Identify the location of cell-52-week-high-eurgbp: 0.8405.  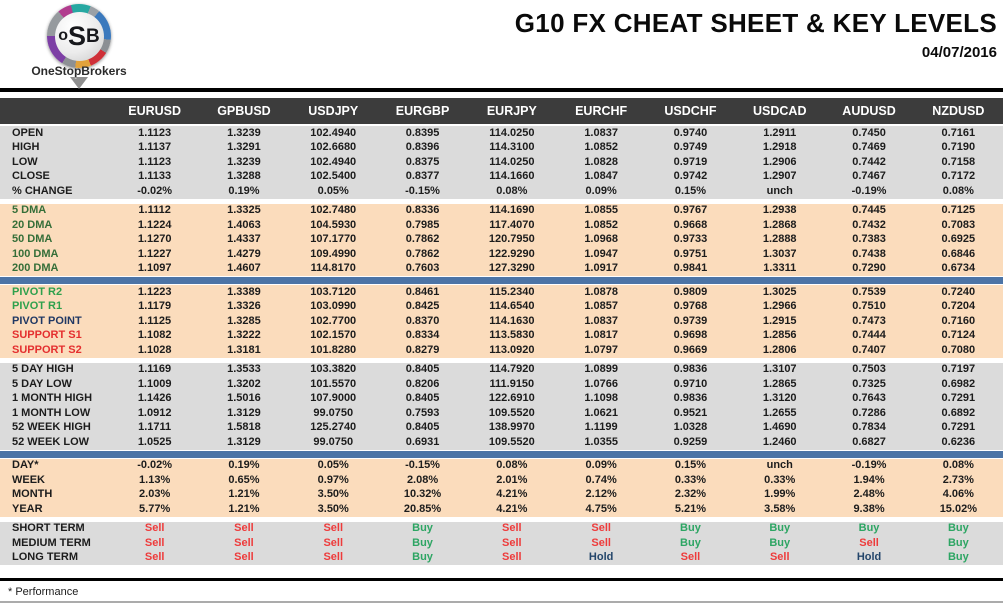
(422, 427).